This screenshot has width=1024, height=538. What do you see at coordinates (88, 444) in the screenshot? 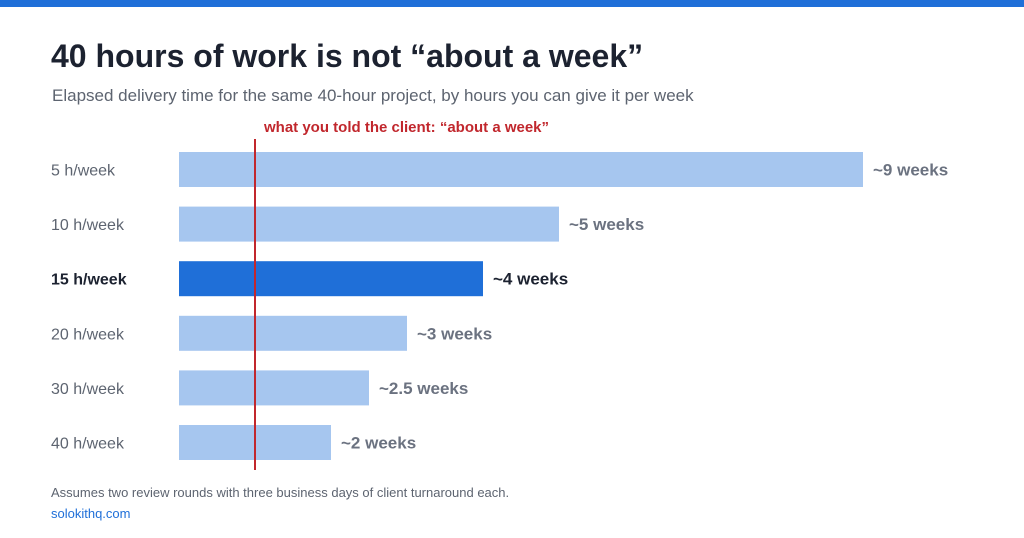
I see `category-label: 40 h/week` at bounding box center [88, 444].